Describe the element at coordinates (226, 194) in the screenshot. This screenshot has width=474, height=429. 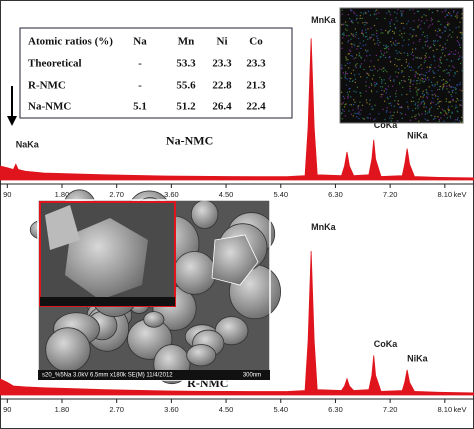
I see `x-tick-label: 4.50` at that location.